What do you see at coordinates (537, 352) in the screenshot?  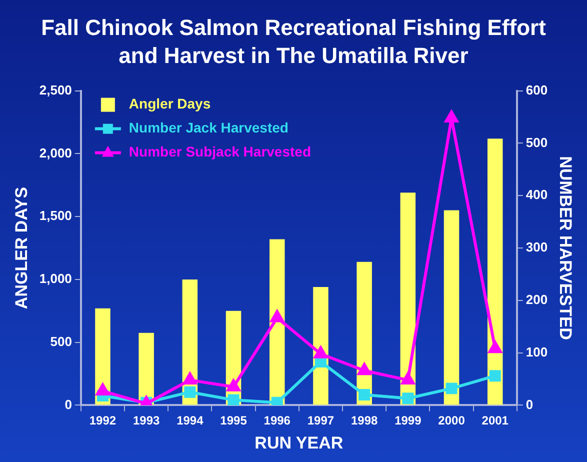 I see `y2-tick-label: 100` at bounding box center [537, 352].